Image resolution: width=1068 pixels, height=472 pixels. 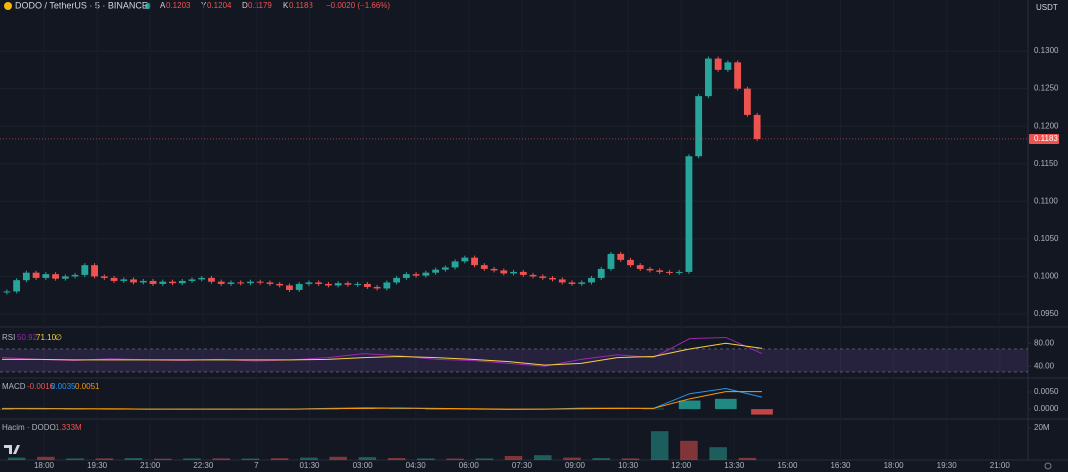 What do you see at coordinates (68, 427) in the screenshot?
I see `volume-readout: 1.333M` at bounding box center [68, 427].